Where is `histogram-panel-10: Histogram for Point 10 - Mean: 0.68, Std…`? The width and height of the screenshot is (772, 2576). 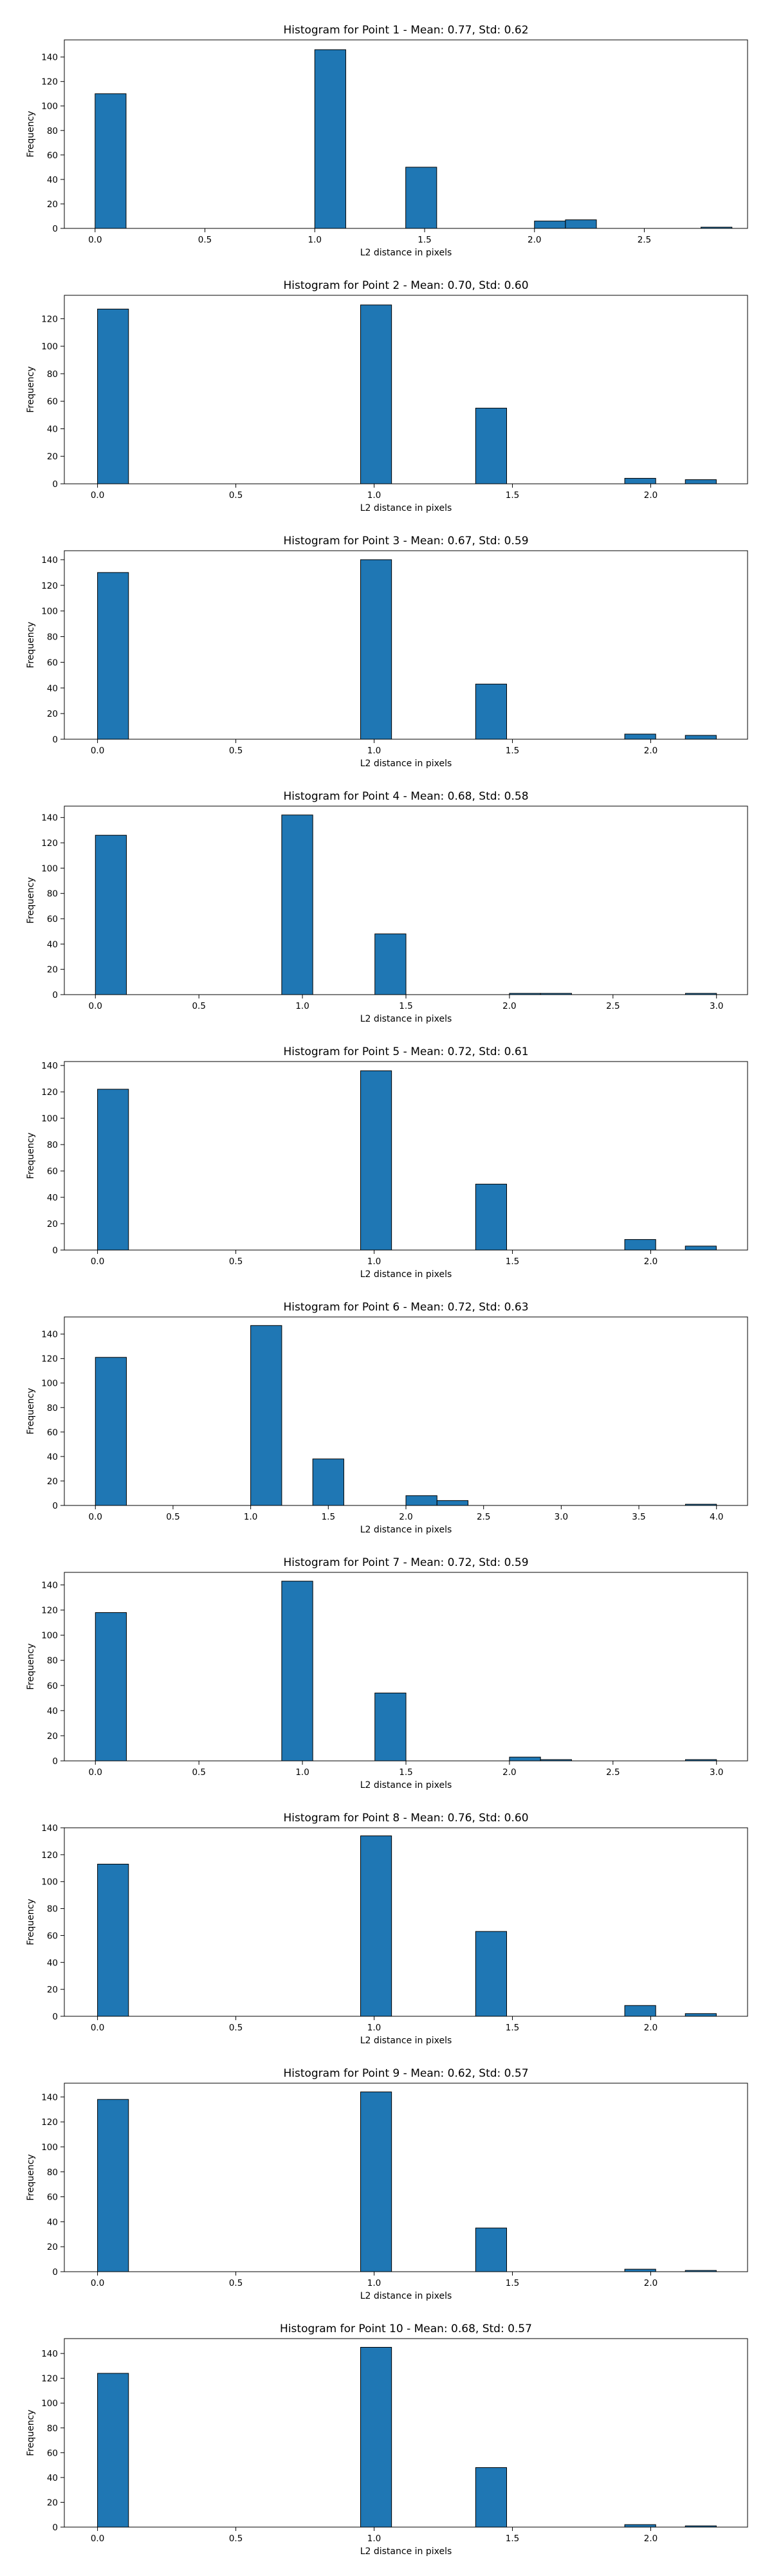 histogram-panel-10: Histogram for Point 10 - Mean: 0.68, Std… is located at coordinates (387, 2440).